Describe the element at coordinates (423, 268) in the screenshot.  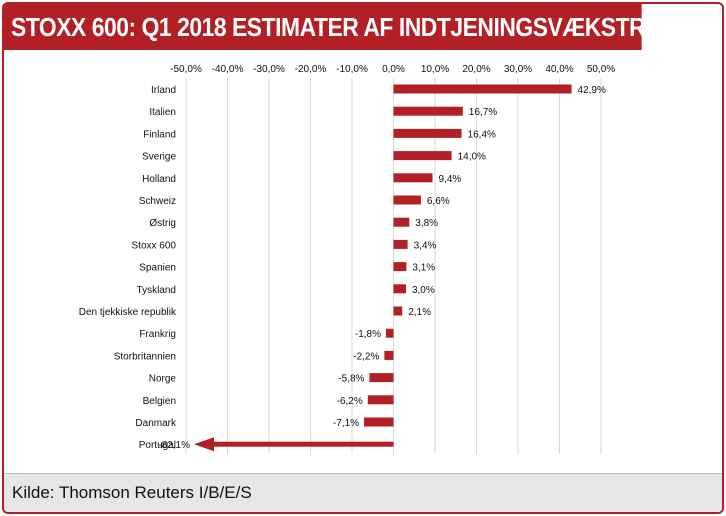
I see `data-label: 3,1%` at that location.